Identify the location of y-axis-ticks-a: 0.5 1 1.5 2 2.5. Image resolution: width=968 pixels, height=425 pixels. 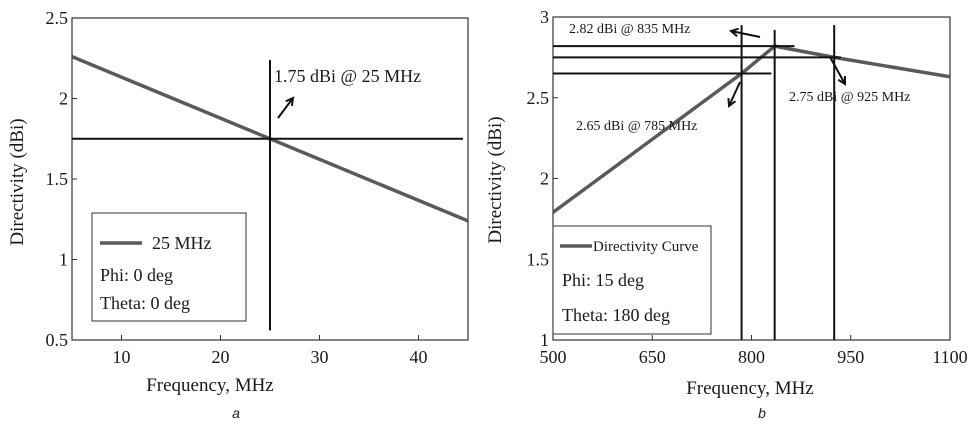
(61, 179).